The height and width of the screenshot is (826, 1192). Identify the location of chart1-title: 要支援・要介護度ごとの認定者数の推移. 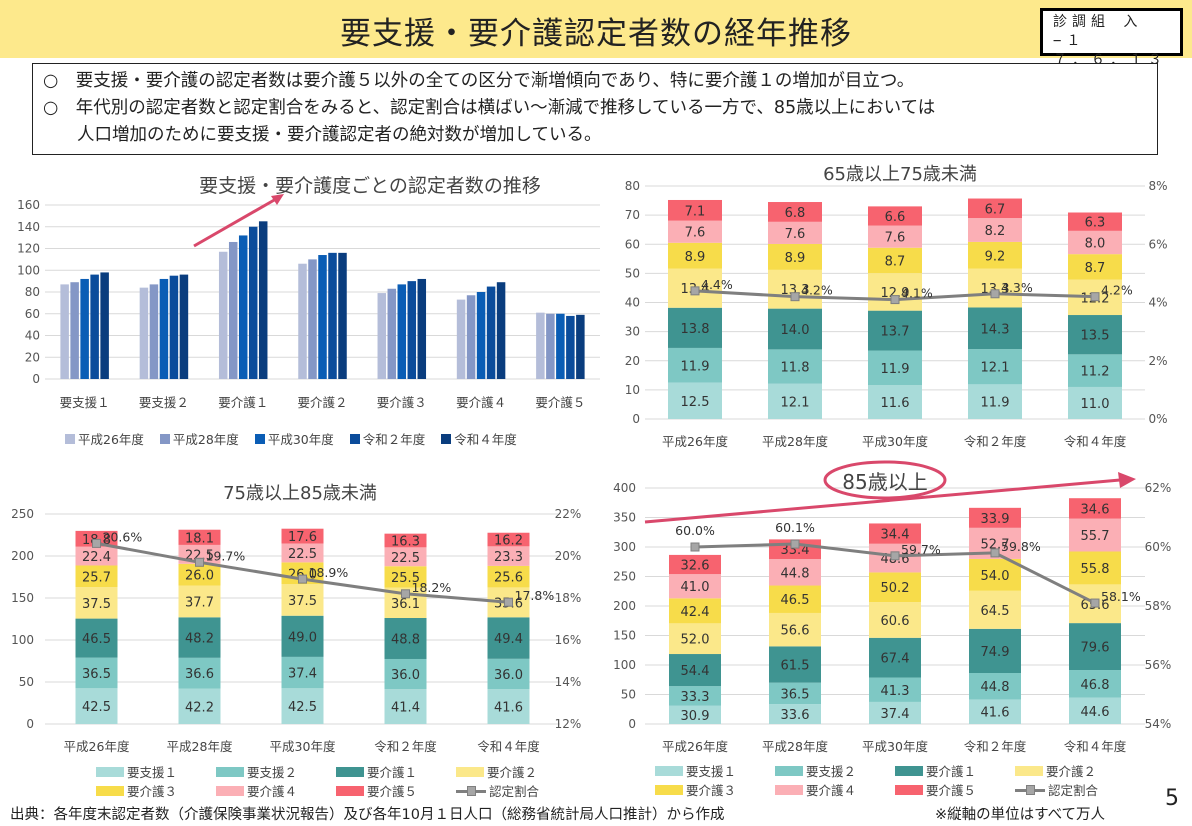
(370, 186).